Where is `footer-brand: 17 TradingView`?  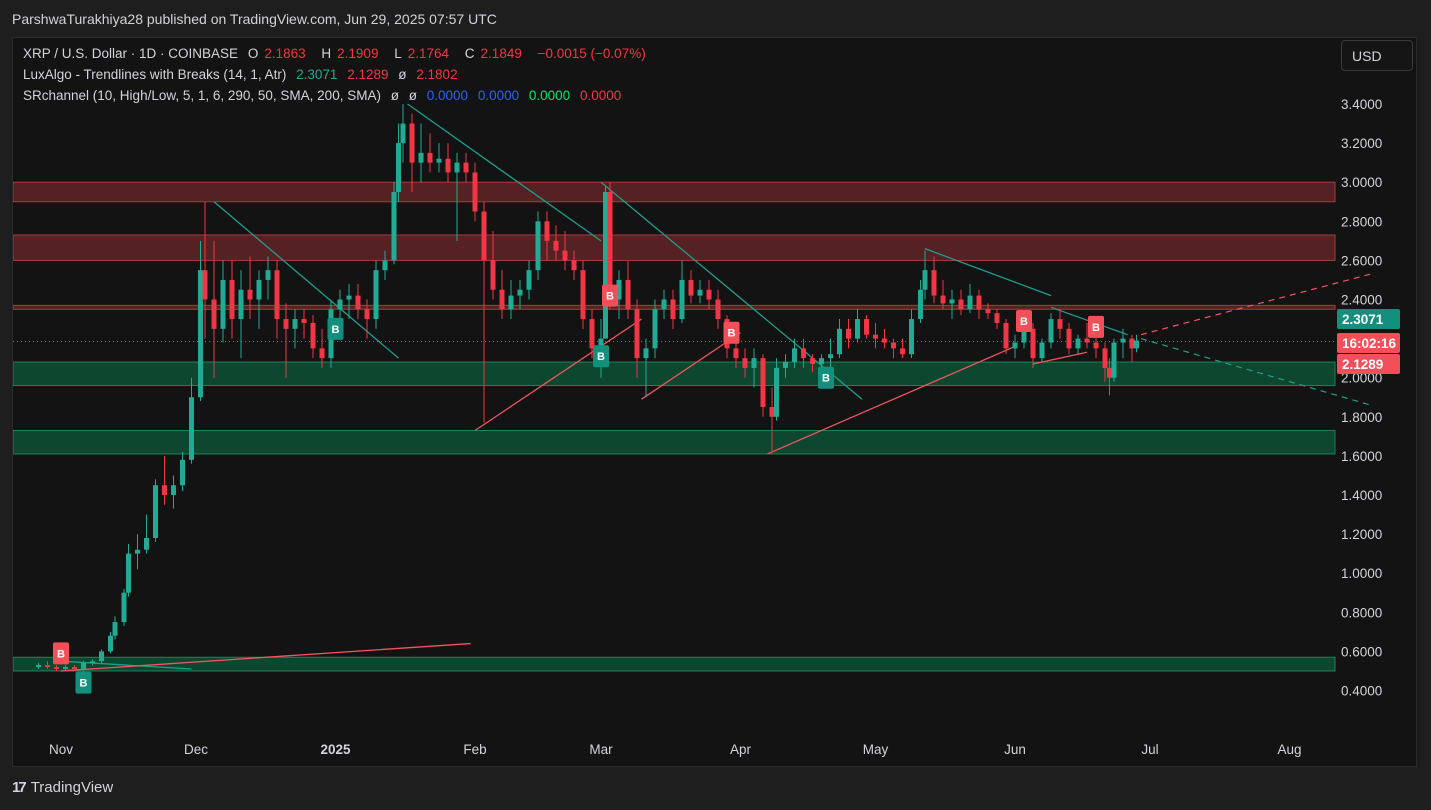 footer-brand: 17 TradingView is located at coordinates (62, 787).